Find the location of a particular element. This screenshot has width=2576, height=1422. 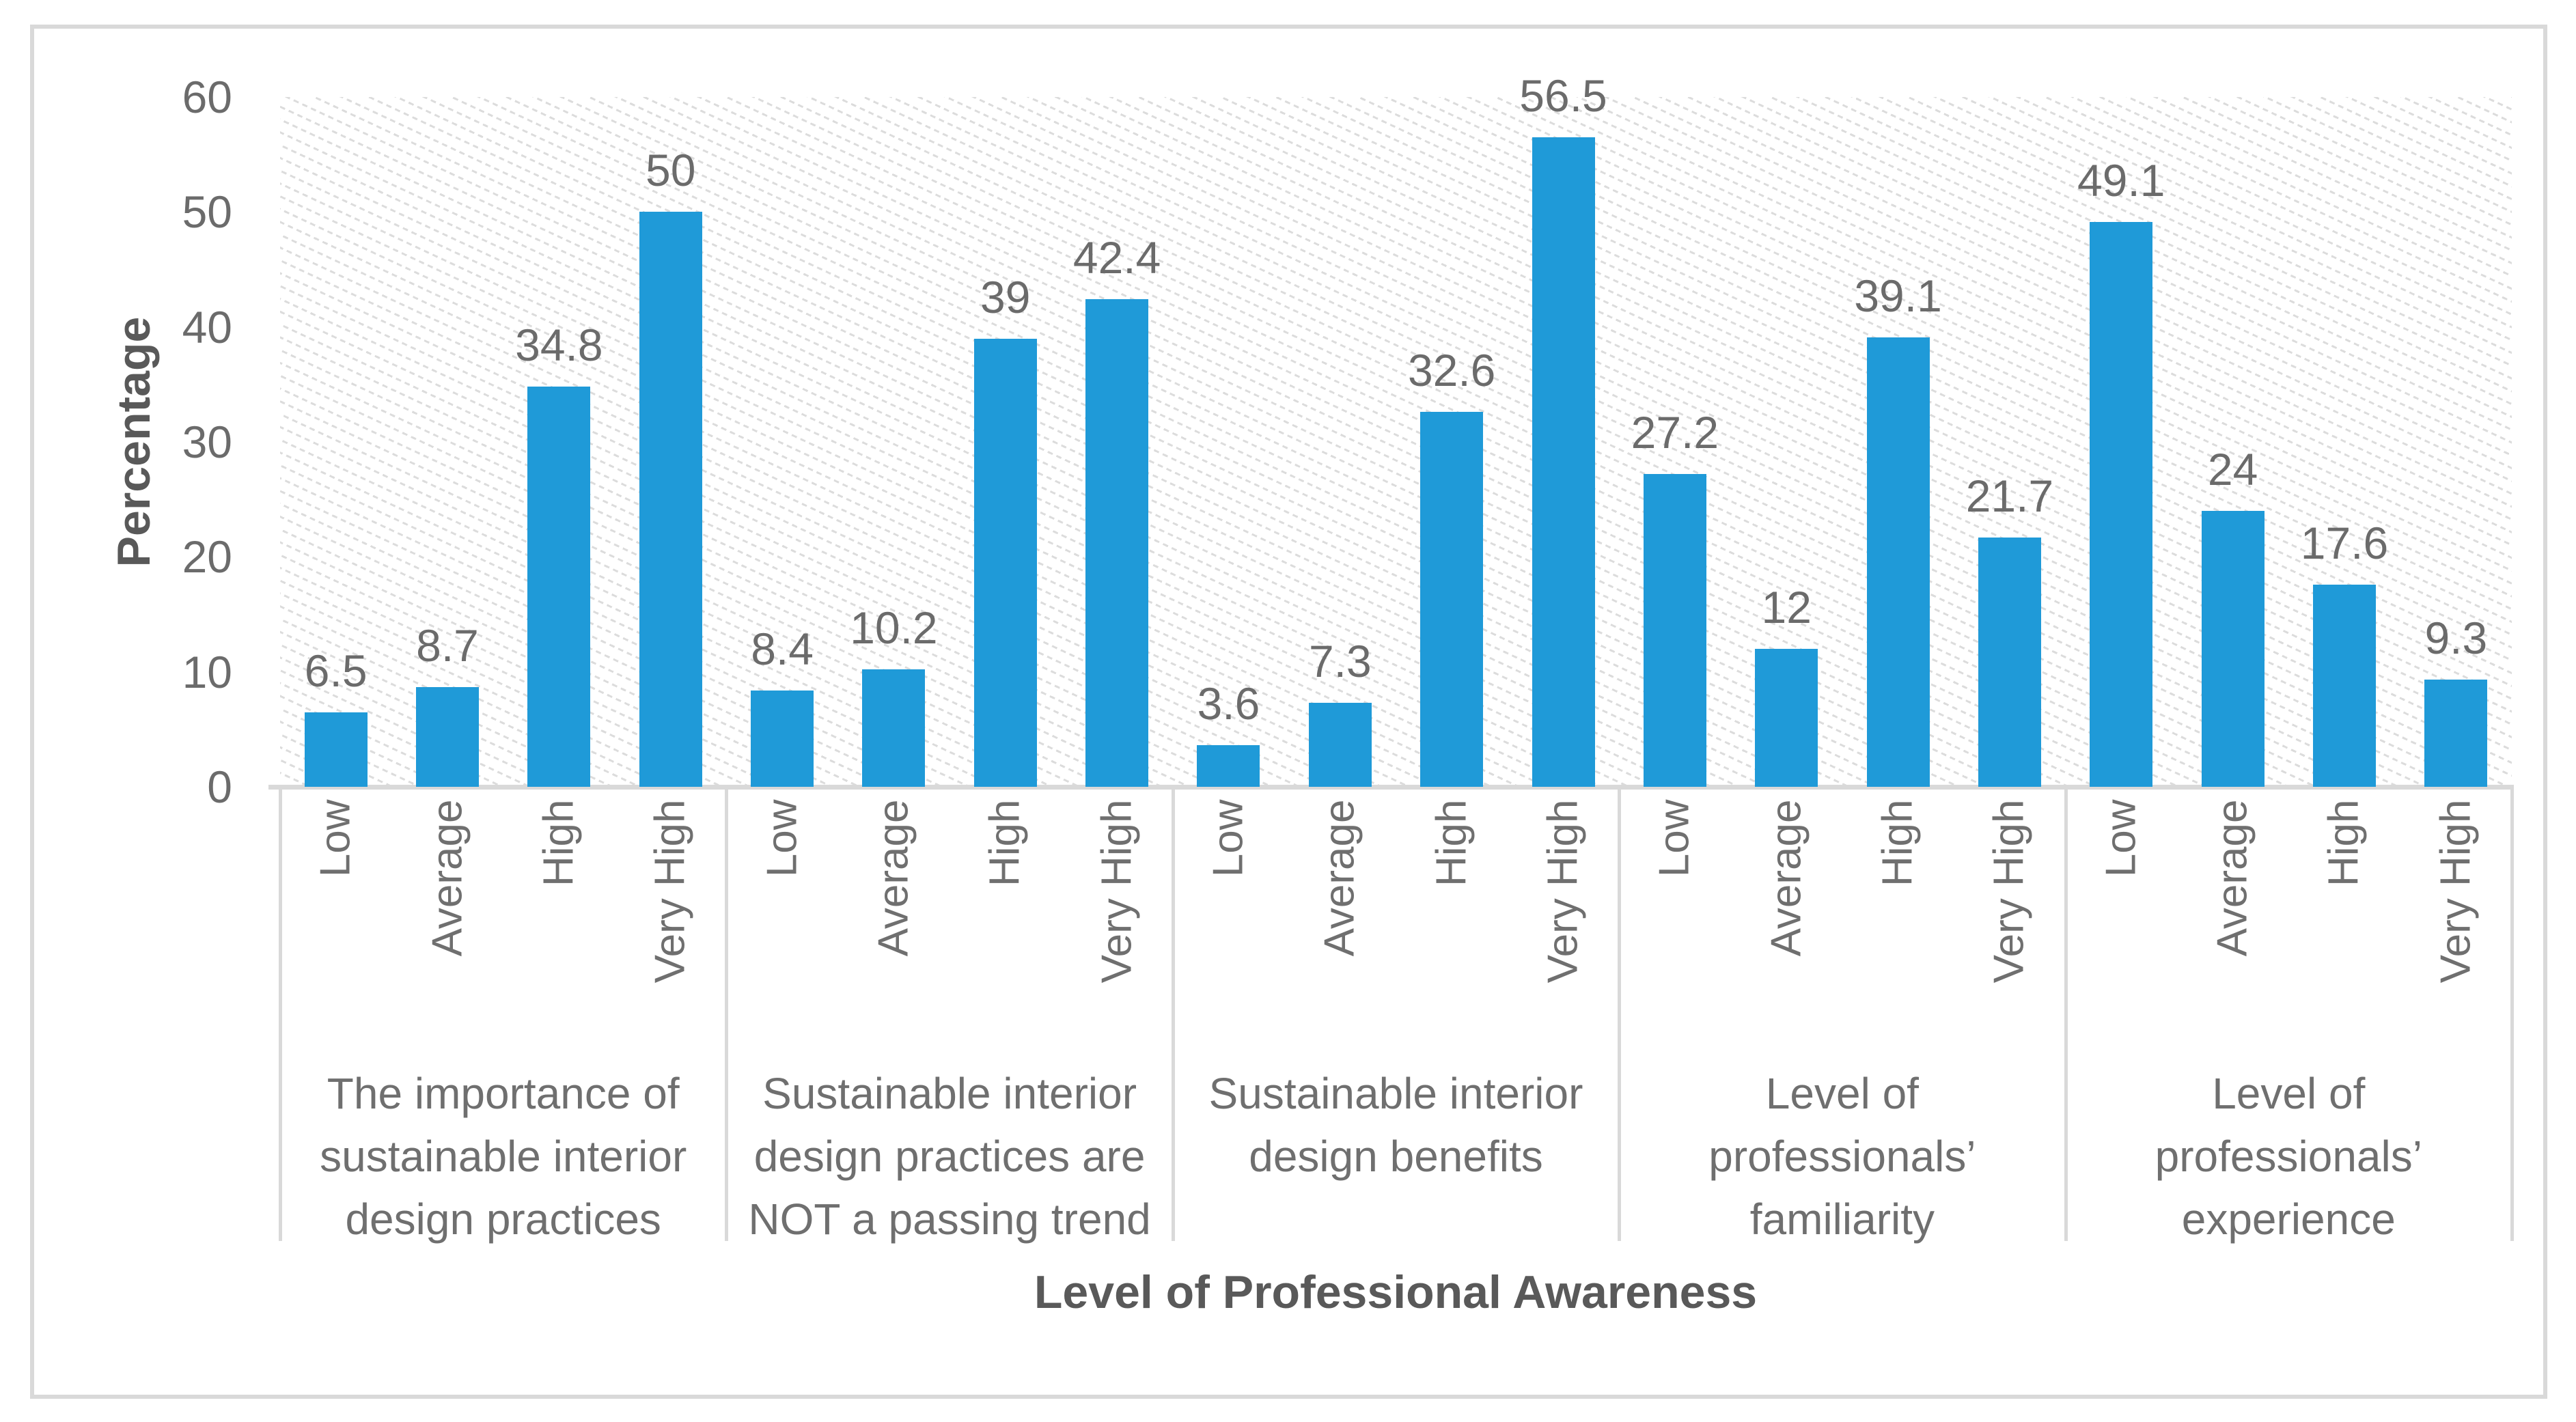

y-axis-tick-label: 20 is located at coordinates (207, 557).